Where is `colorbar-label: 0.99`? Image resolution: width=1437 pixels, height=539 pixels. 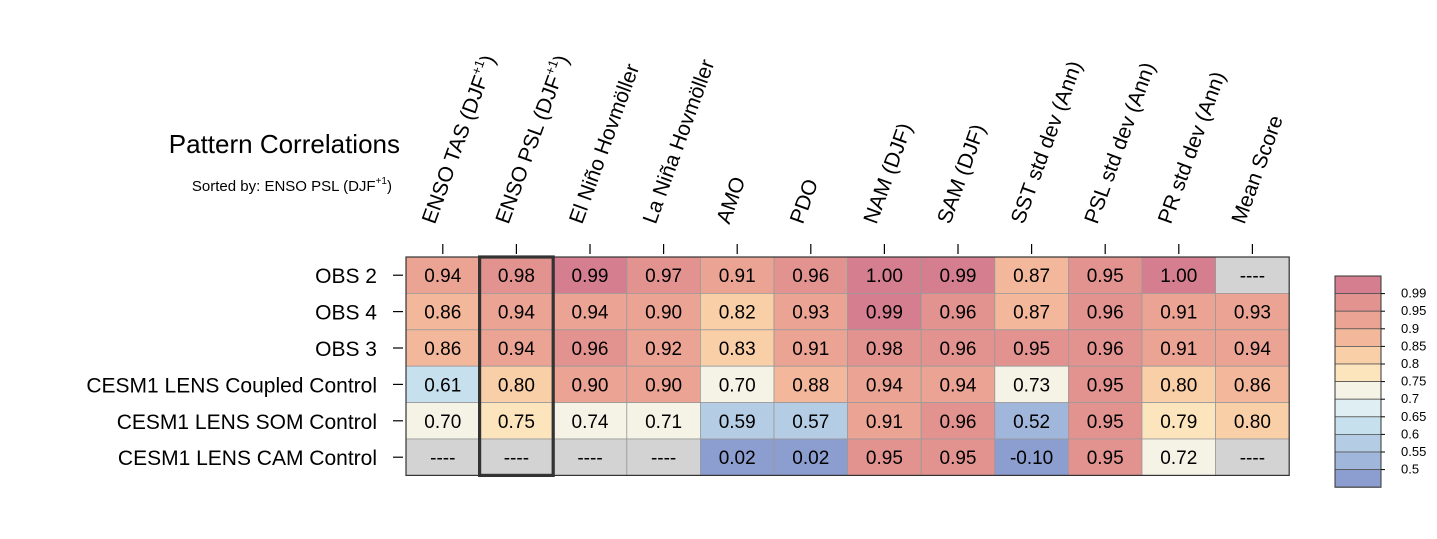 colorbar-label: 0.99 is located at coordinates (1413, 293).